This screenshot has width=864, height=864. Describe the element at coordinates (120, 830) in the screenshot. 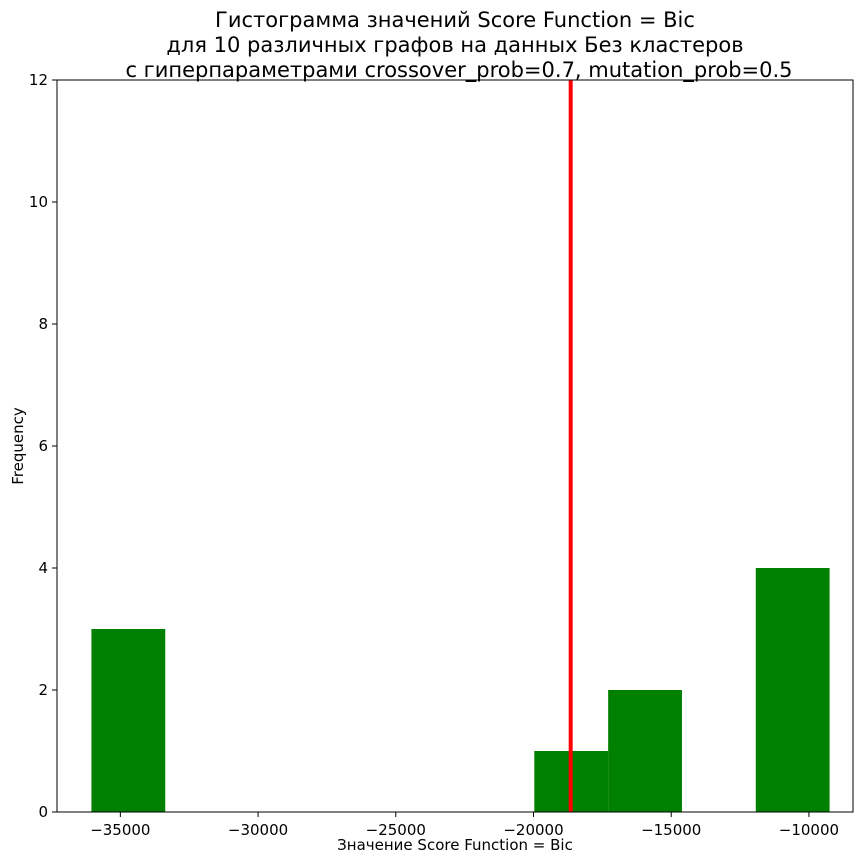

I see `x-tick-label: −35000` at that location.